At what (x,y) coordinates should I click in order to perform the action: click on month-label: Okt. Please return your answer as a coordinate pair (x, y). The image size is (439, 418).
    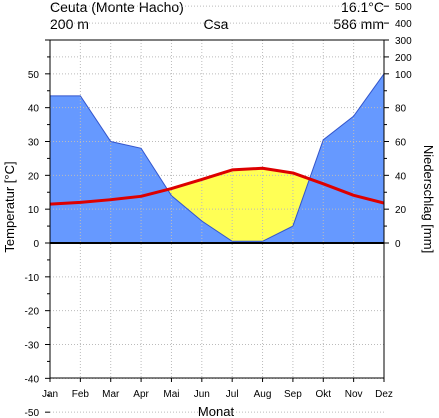
    Looking at the image, I should click on (323, 394).